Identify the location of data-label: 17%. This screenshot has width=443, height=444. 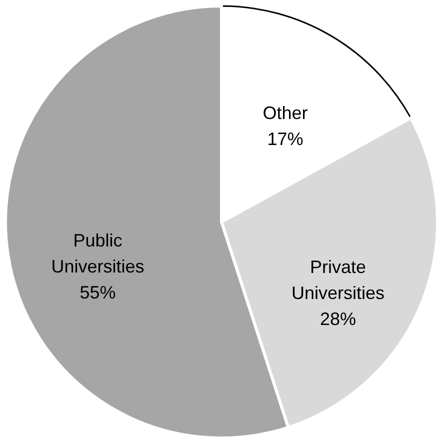
(285, 139).